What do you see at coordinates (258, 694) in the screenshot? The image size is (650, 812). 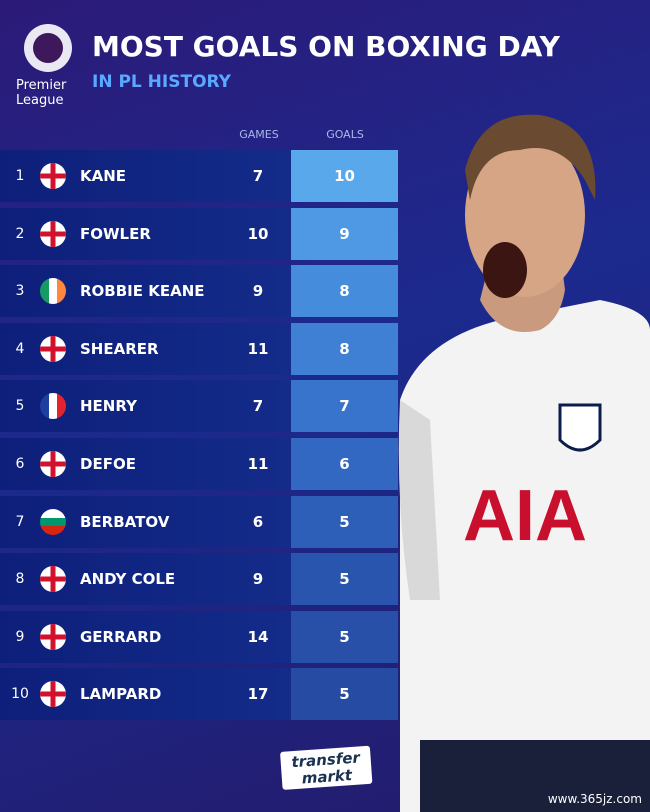 I see `games: 17` at bounding box center [258, 694].